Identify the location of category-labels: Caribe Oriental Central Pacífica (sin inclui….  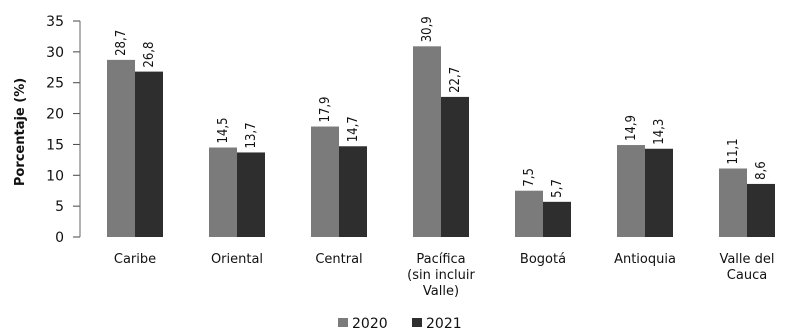
(444, 275).